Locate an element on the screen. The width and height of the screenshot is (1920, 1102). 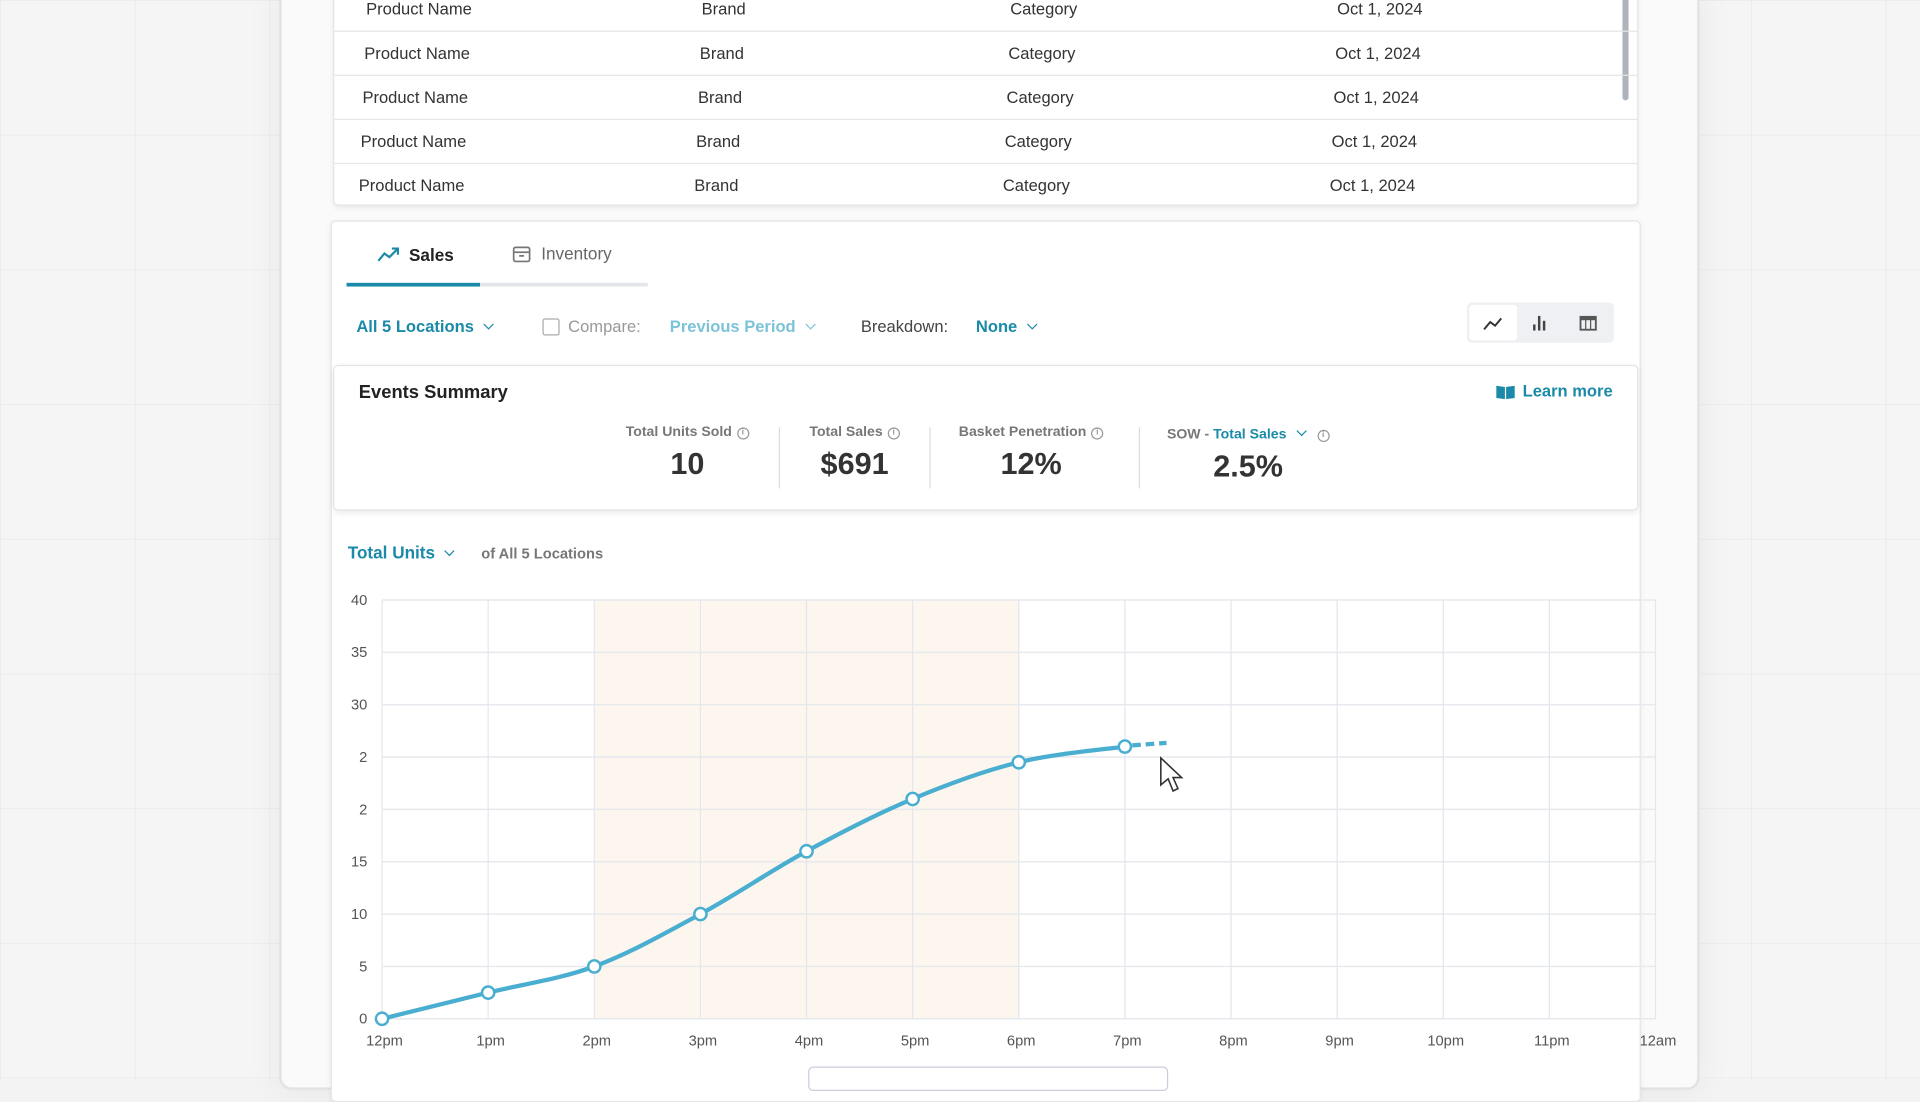
tab-track is located at coordinates (497, 284).